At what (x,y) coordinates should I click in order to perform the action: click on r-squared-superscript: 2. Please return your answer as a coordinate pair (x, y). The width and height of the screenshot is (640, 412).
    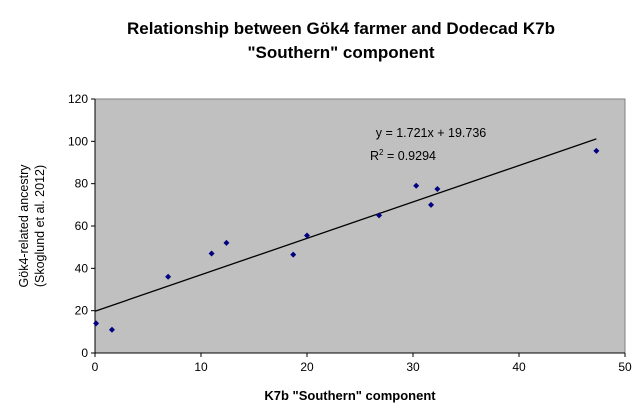
    Looking at the image, I should click on (381, 152).